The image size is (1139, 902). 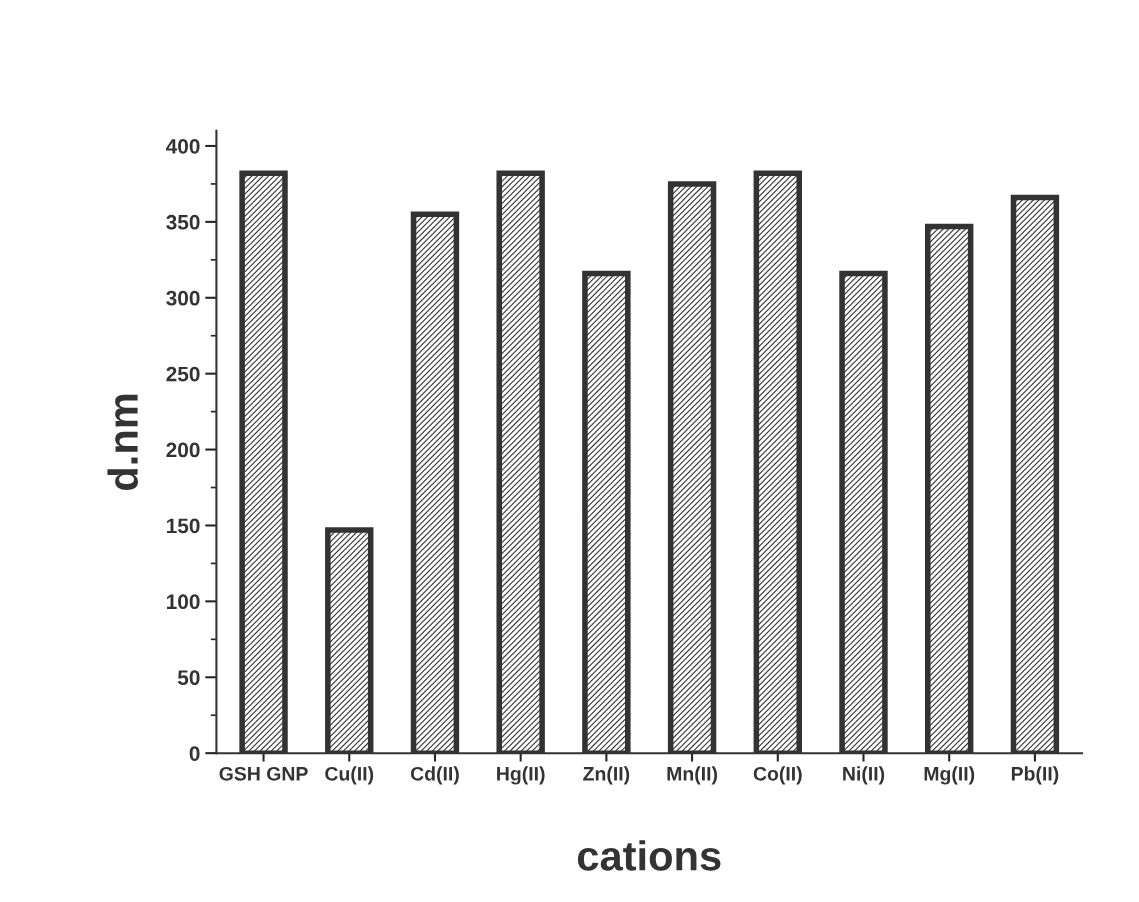 I want to click on y-tick-label: 100, so click(x=183, y=602).